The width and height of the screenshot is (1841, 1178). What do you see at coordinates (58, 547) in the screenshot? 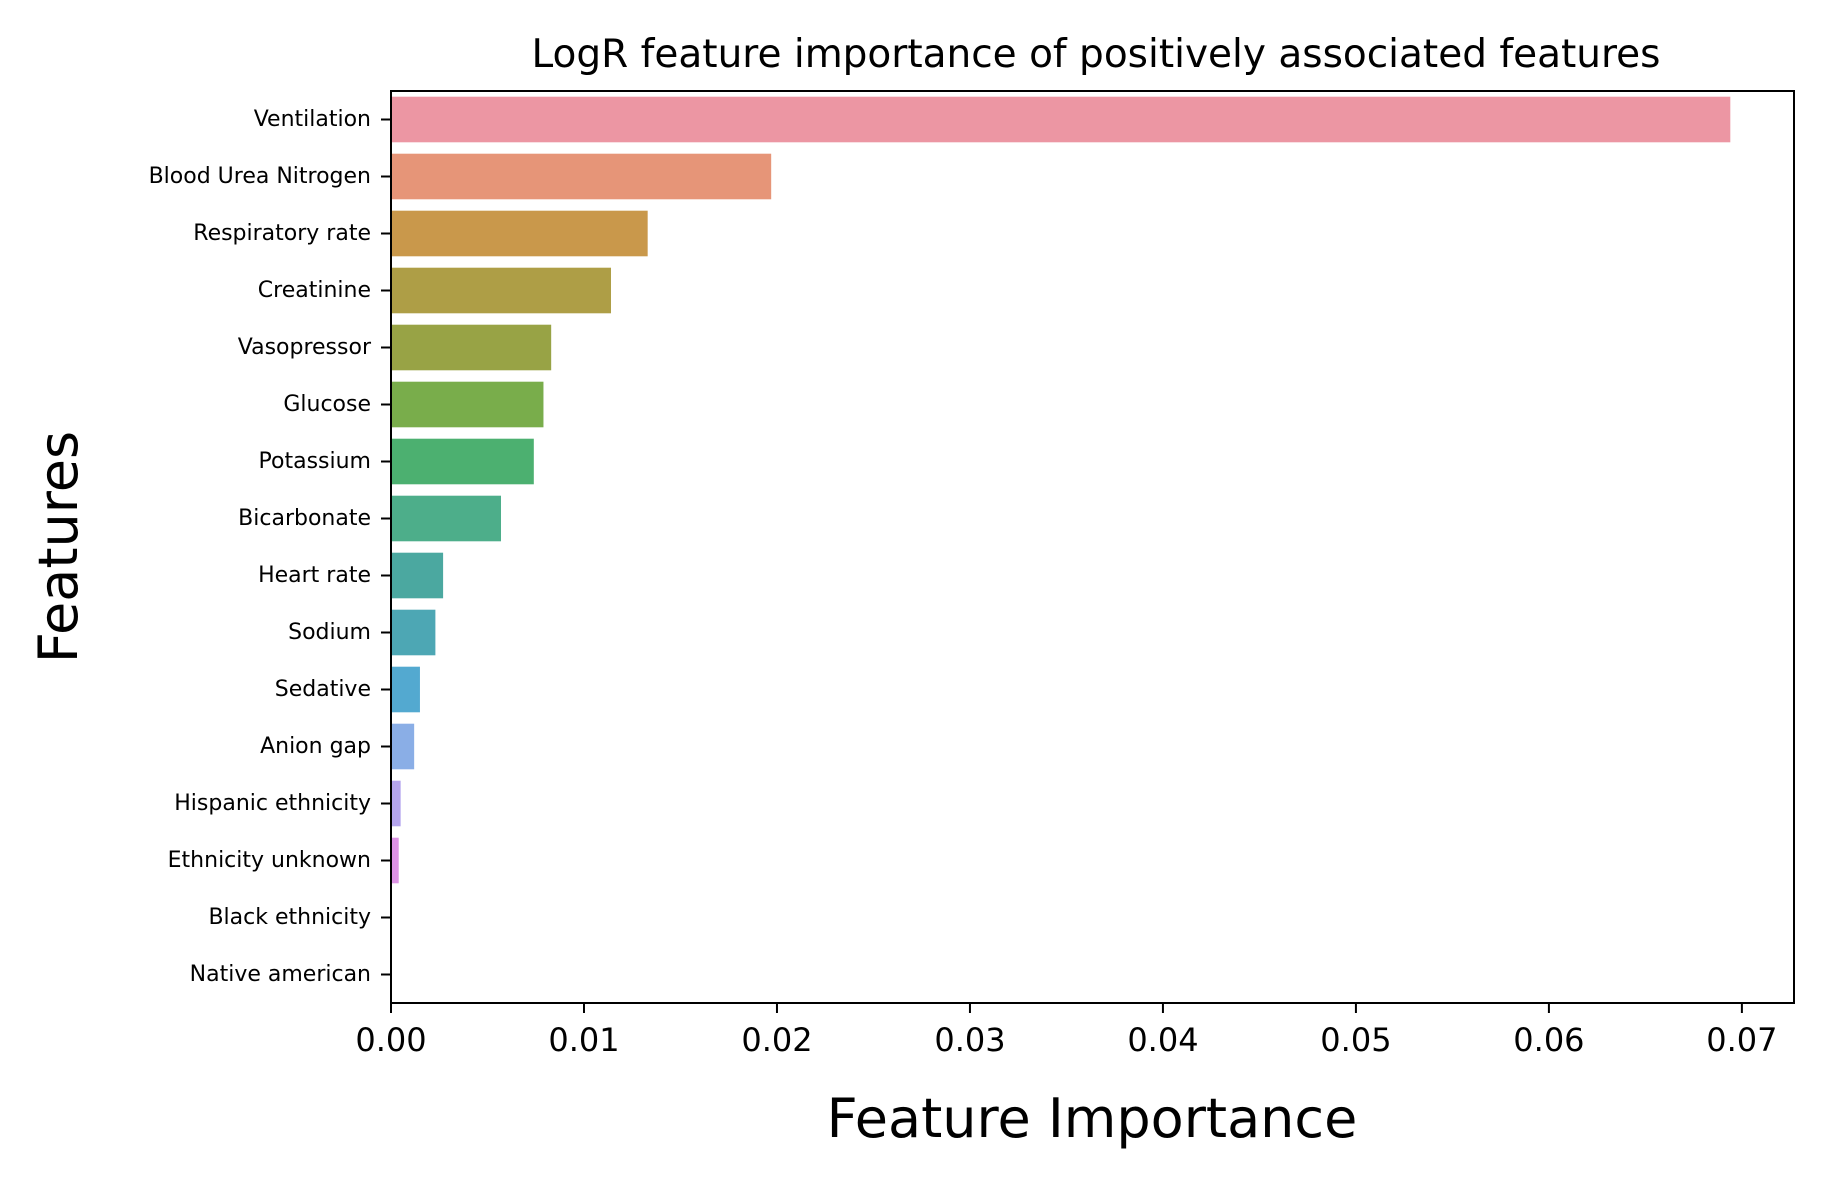
I see `y-axis-label: Features` at bounding box center [58, 547].